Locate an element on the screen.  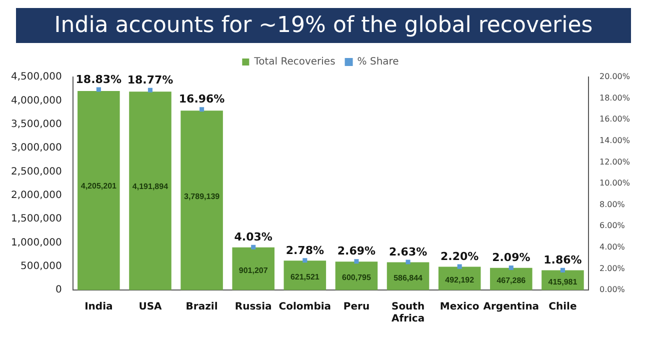
y-tick-label: 1,000,000 is located at coordinates (36, 242).